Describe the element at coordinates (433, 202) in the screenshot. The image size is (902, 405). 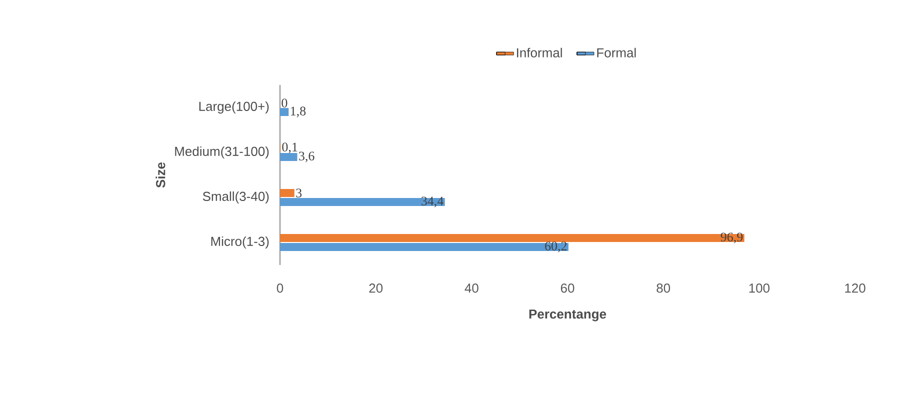
I see `data-label: 34,4` at that location.